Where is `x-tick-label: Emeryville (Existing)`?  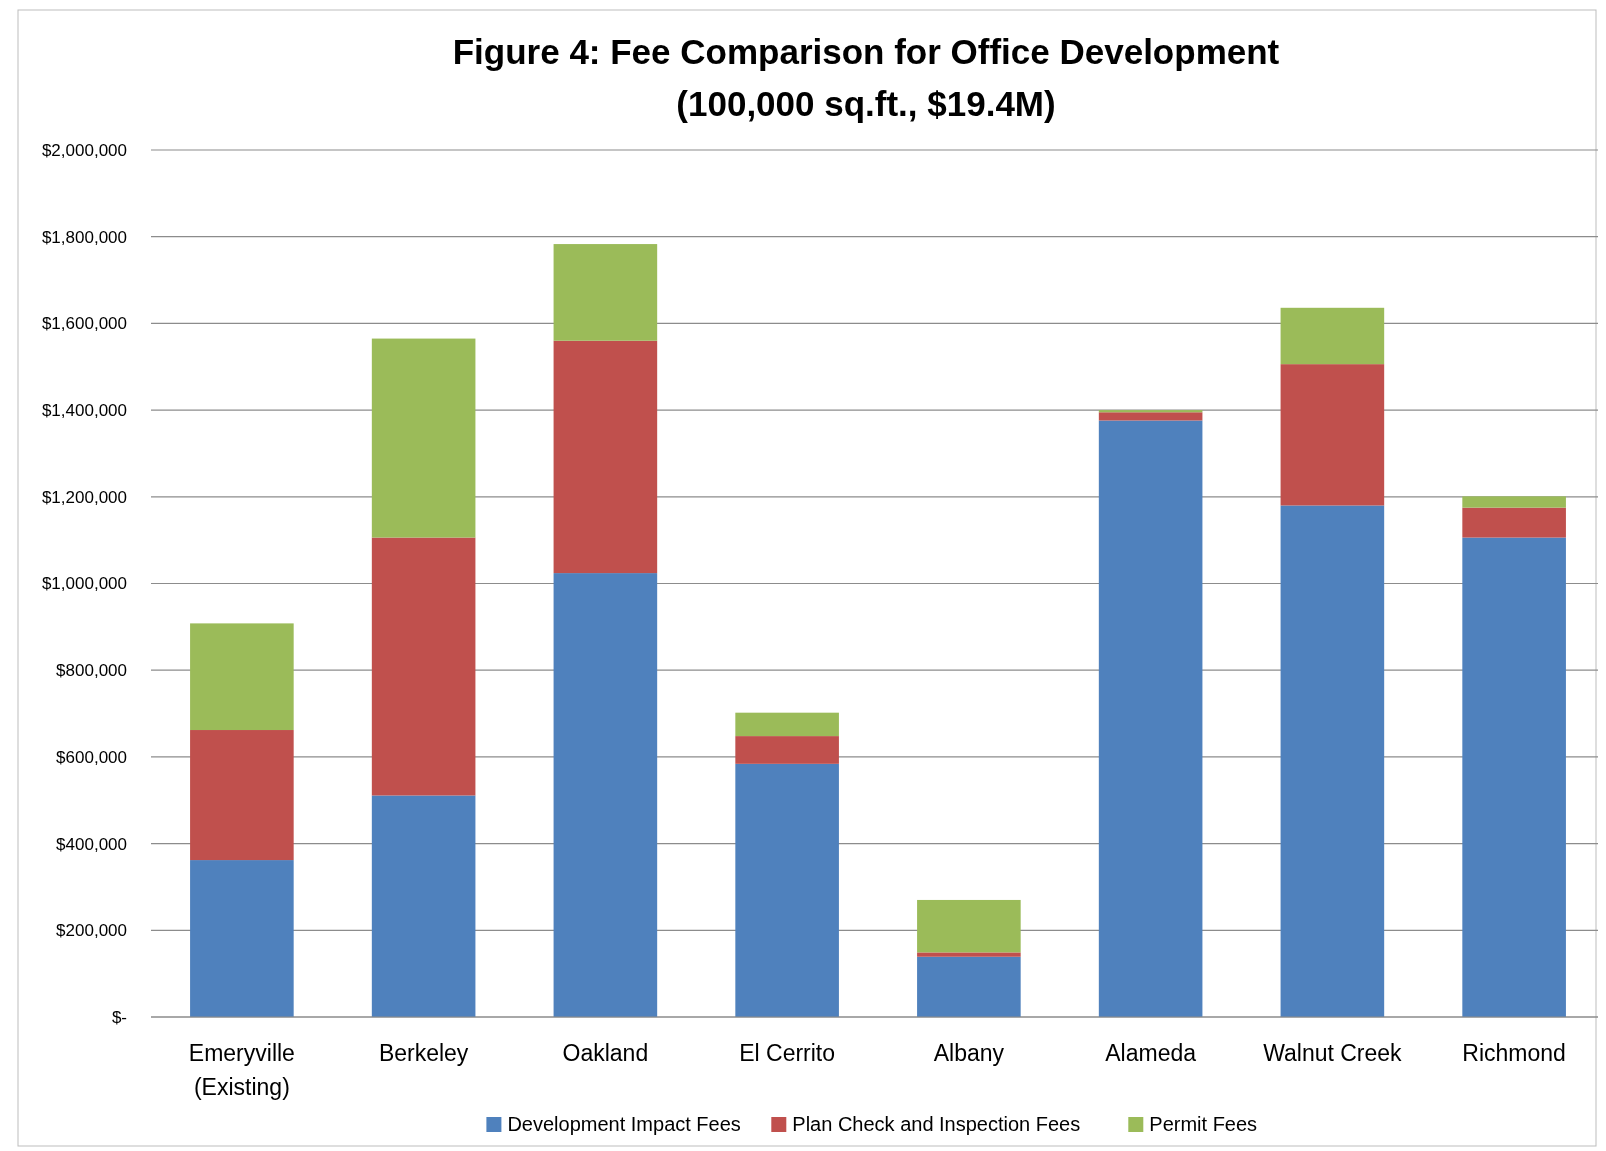 x-tick-label: Emeryville (Existing) is located at coordinates (241, 1070).